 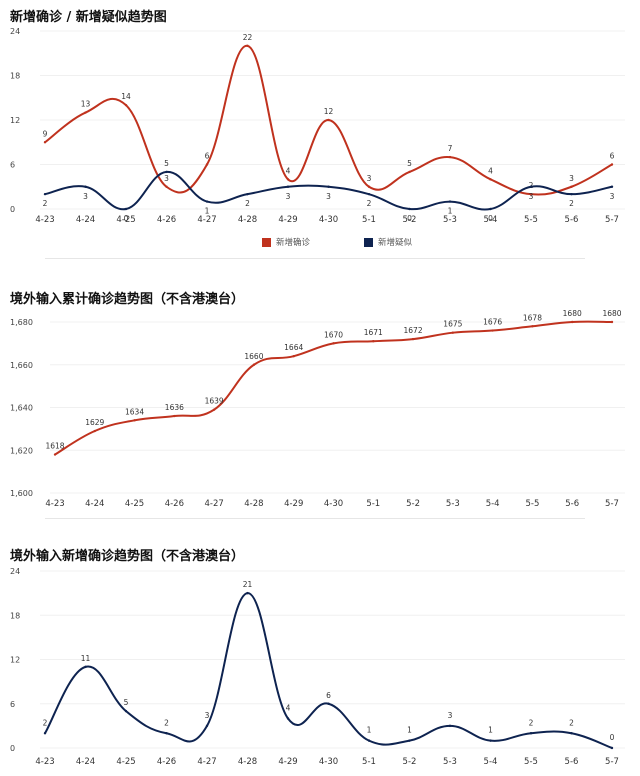 What do you see at coordinates (44, 220) in the screenshot?
I see `x-tick-label: 4-23` at bounding box center [44, 220].